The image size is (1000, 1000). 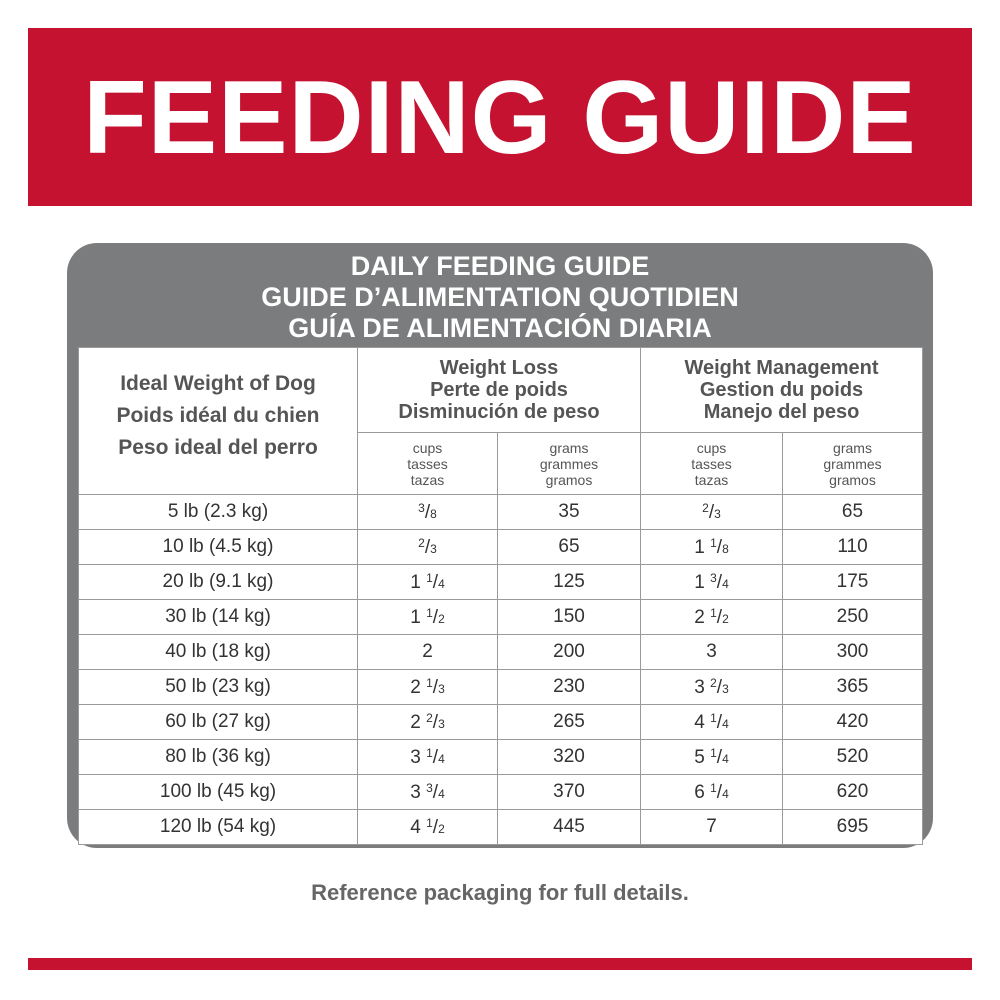 What do you see at coordinates (852, 792) in the screenshot?
I see `amount: 620` at bounding box center [852, 792].